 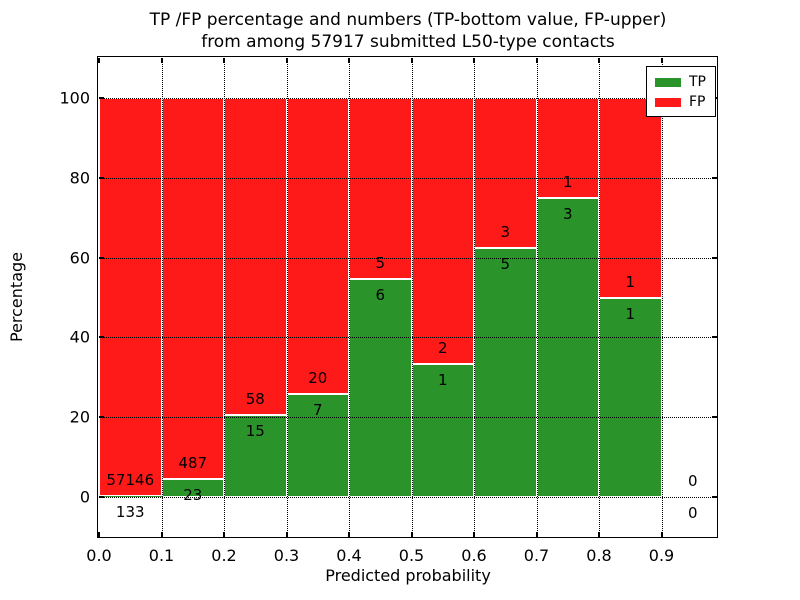 I want to click on x-tick-0.0, so click(x=99, y=534).